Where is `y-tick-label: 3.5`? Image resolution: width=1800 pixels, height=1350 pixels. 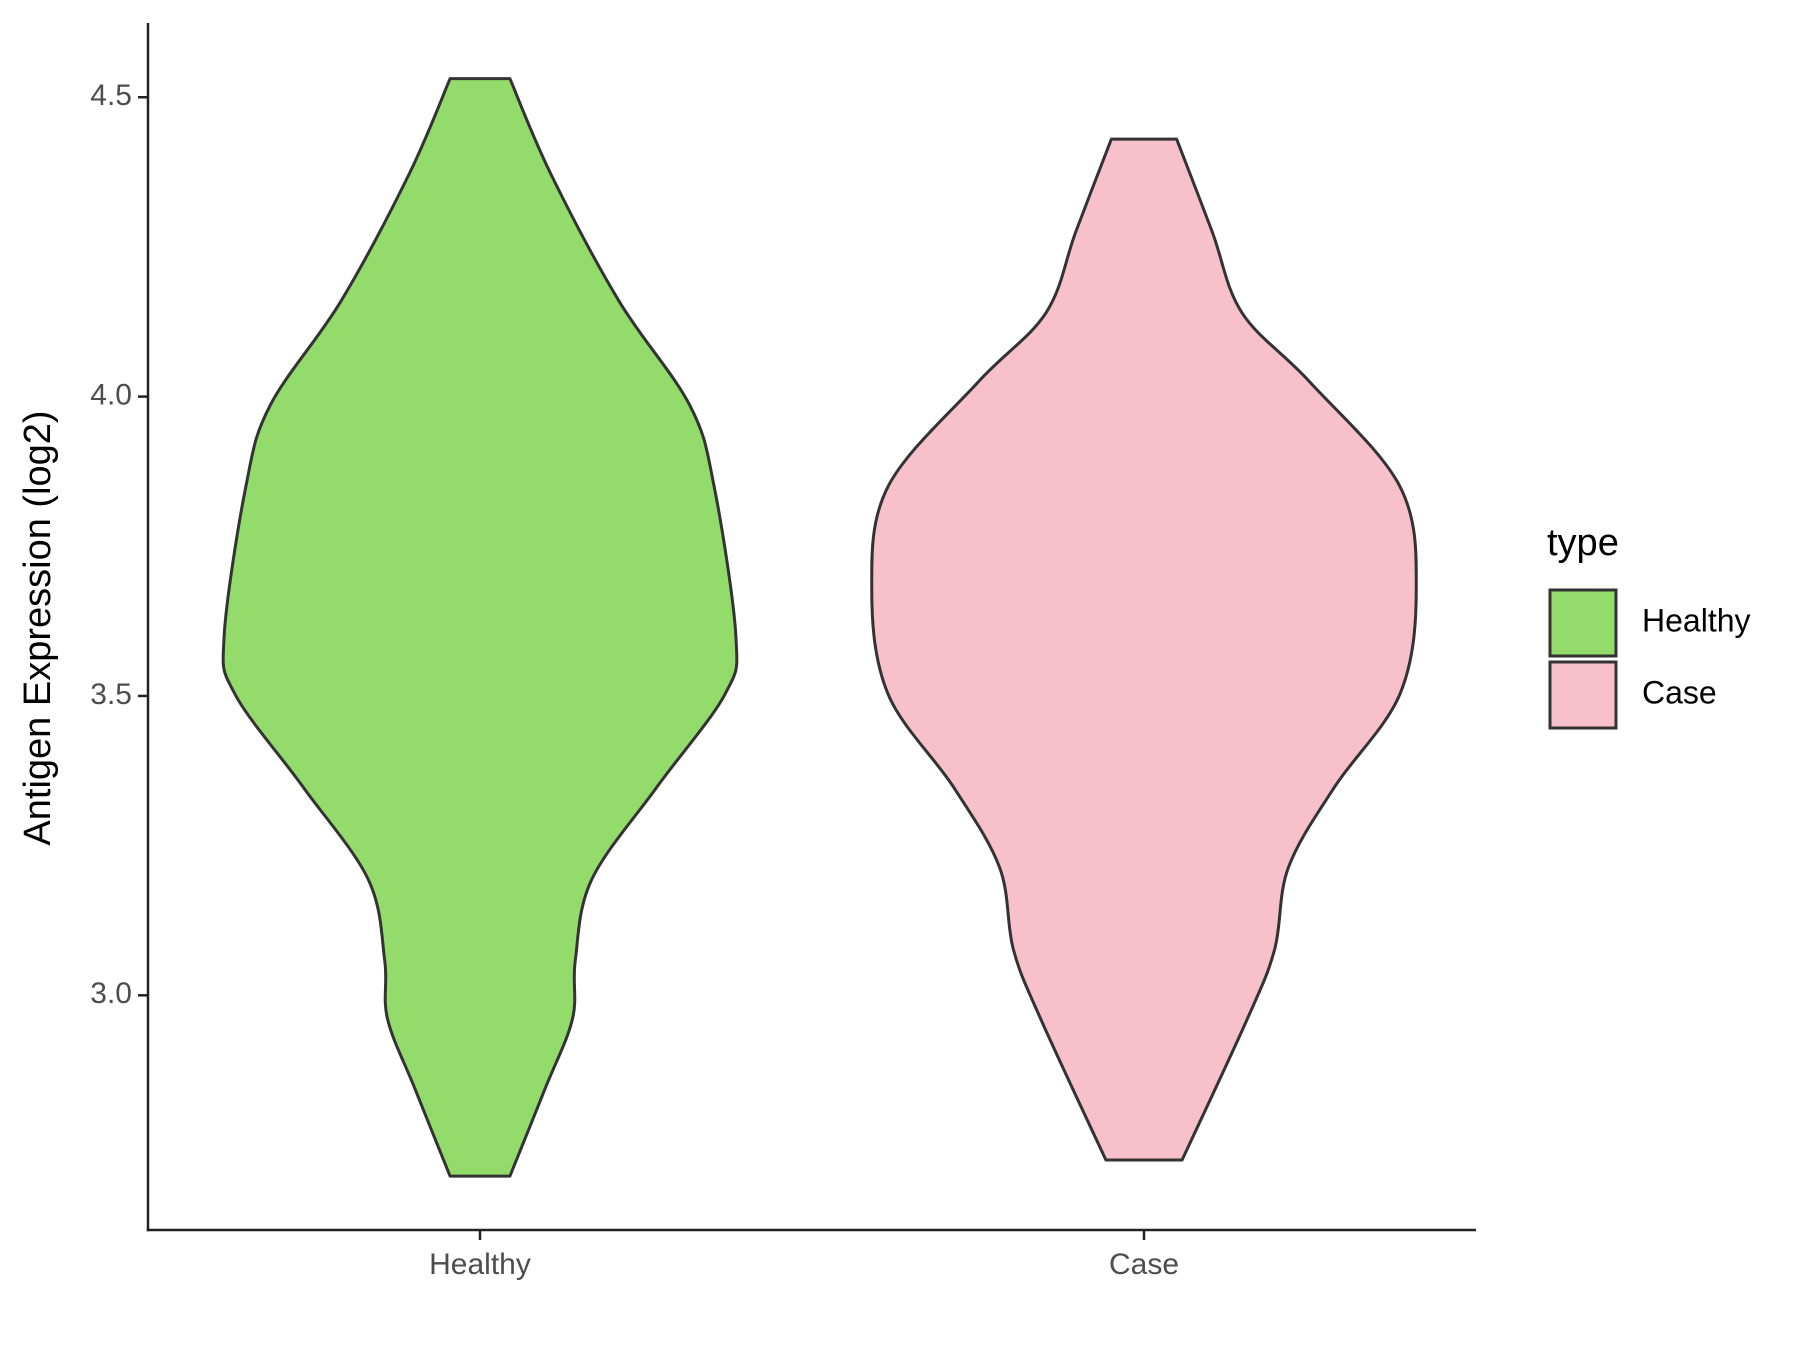
y-tick-label: 3.5 is located at coordinates (111, 694).